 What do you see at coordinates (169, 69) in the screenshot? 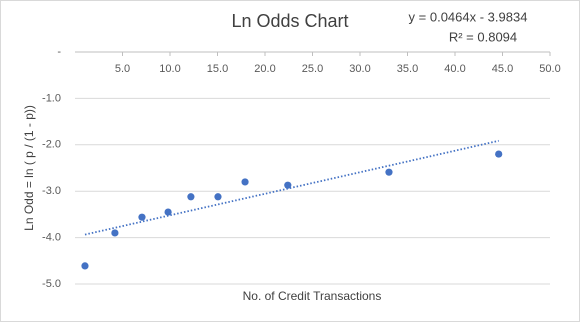
I see `x-tick-label: 10.0` at bounding box center [169, 69].